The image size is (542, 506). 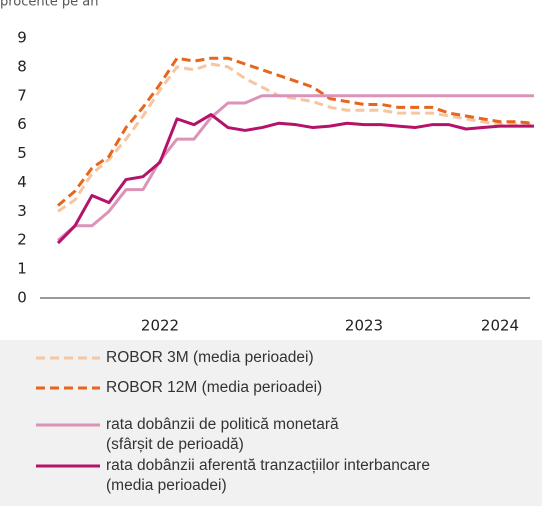 I want to click on y-tick-label: 2, so click(x=22, y=240).